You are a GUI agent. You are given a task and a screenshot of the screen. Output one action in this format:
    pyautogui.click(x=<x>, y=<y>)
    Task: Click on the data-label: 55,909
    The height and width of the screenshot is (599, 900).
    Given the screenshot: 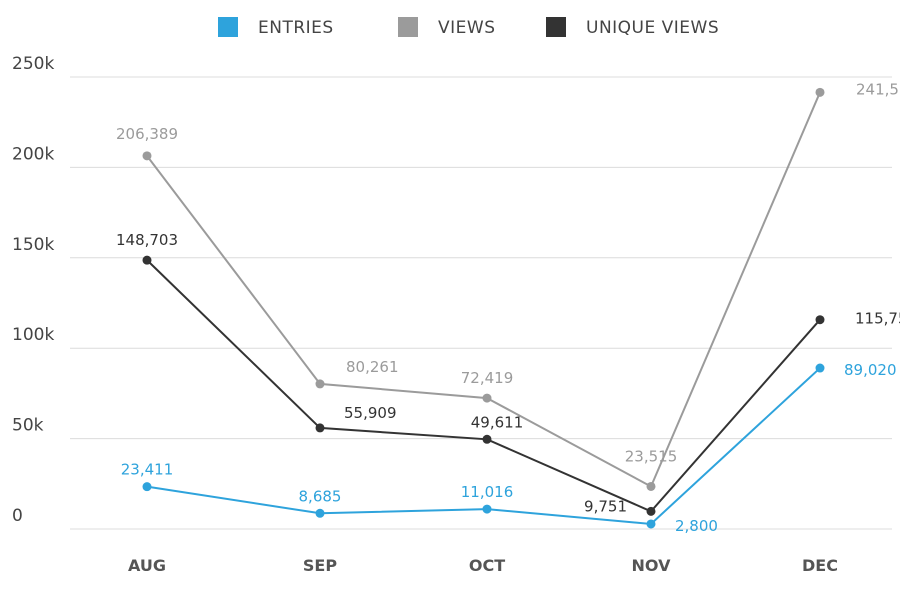 What is the action you would take?
    pyautogui.click(x=370, y=413)
    